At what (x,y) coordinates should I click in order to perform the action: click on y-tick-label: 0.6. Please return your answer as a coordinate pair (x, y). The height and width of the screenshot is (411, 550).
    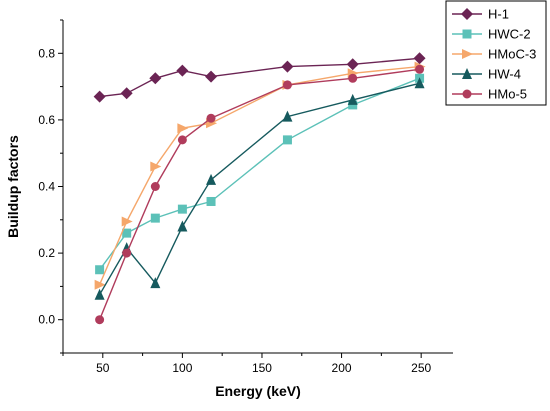
    Looking at the image, I should click on (46, 120).